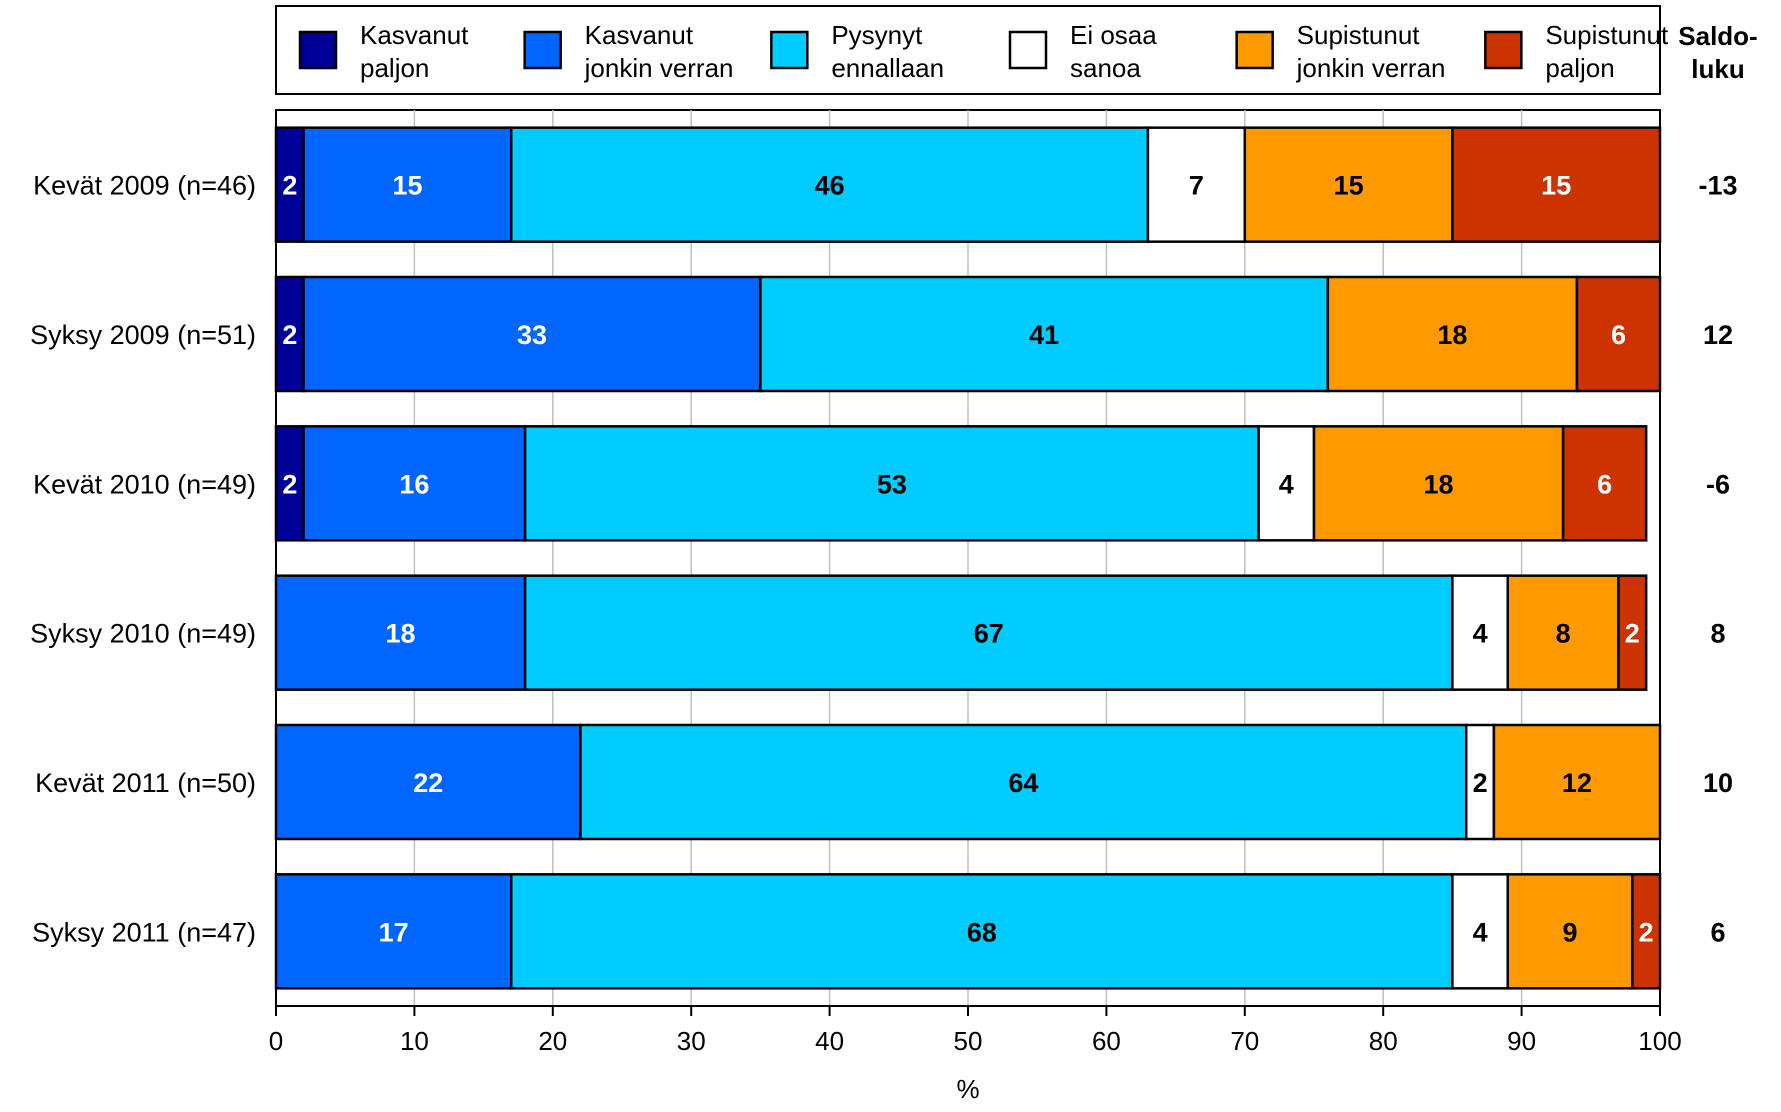  I want to click on data-label-r5-s1: 17, so click(394, 932).